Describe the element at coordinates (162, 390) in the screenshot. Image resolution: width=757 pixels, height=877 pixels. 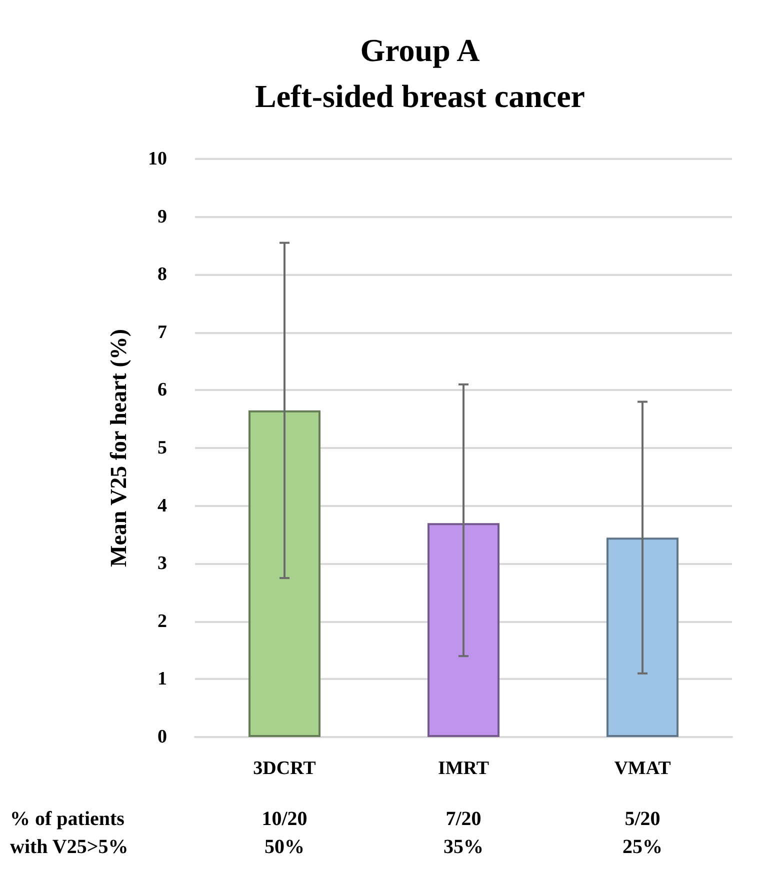
I see `y-tick-label: 6` at that location.